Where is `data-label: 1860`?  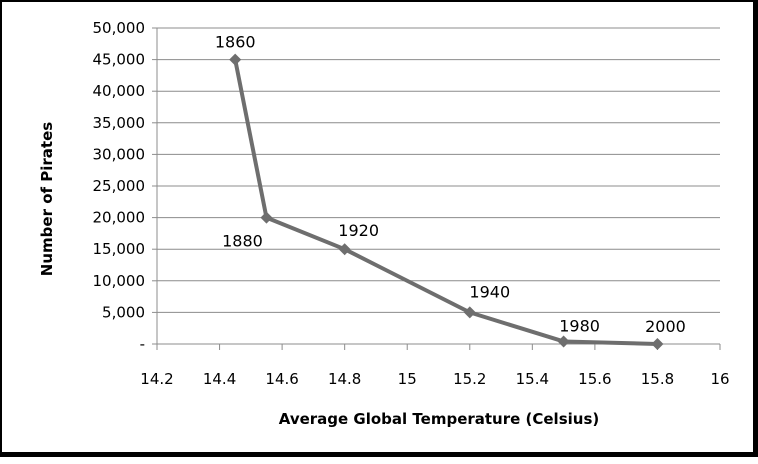 data-label: 1860 is located at coordinates (235, 42).